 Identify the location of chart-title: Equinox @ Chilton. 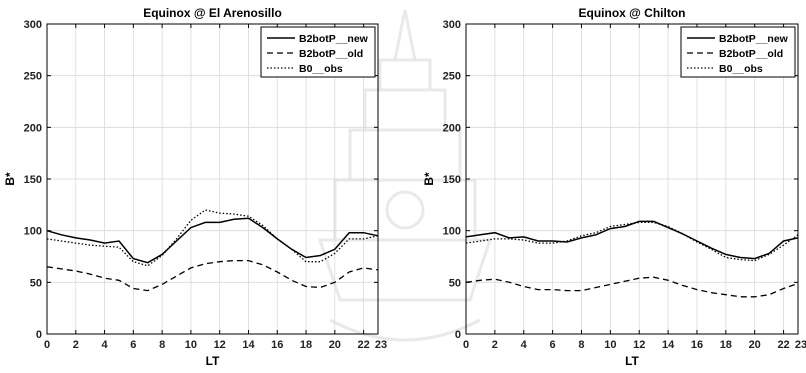
(631, 13).